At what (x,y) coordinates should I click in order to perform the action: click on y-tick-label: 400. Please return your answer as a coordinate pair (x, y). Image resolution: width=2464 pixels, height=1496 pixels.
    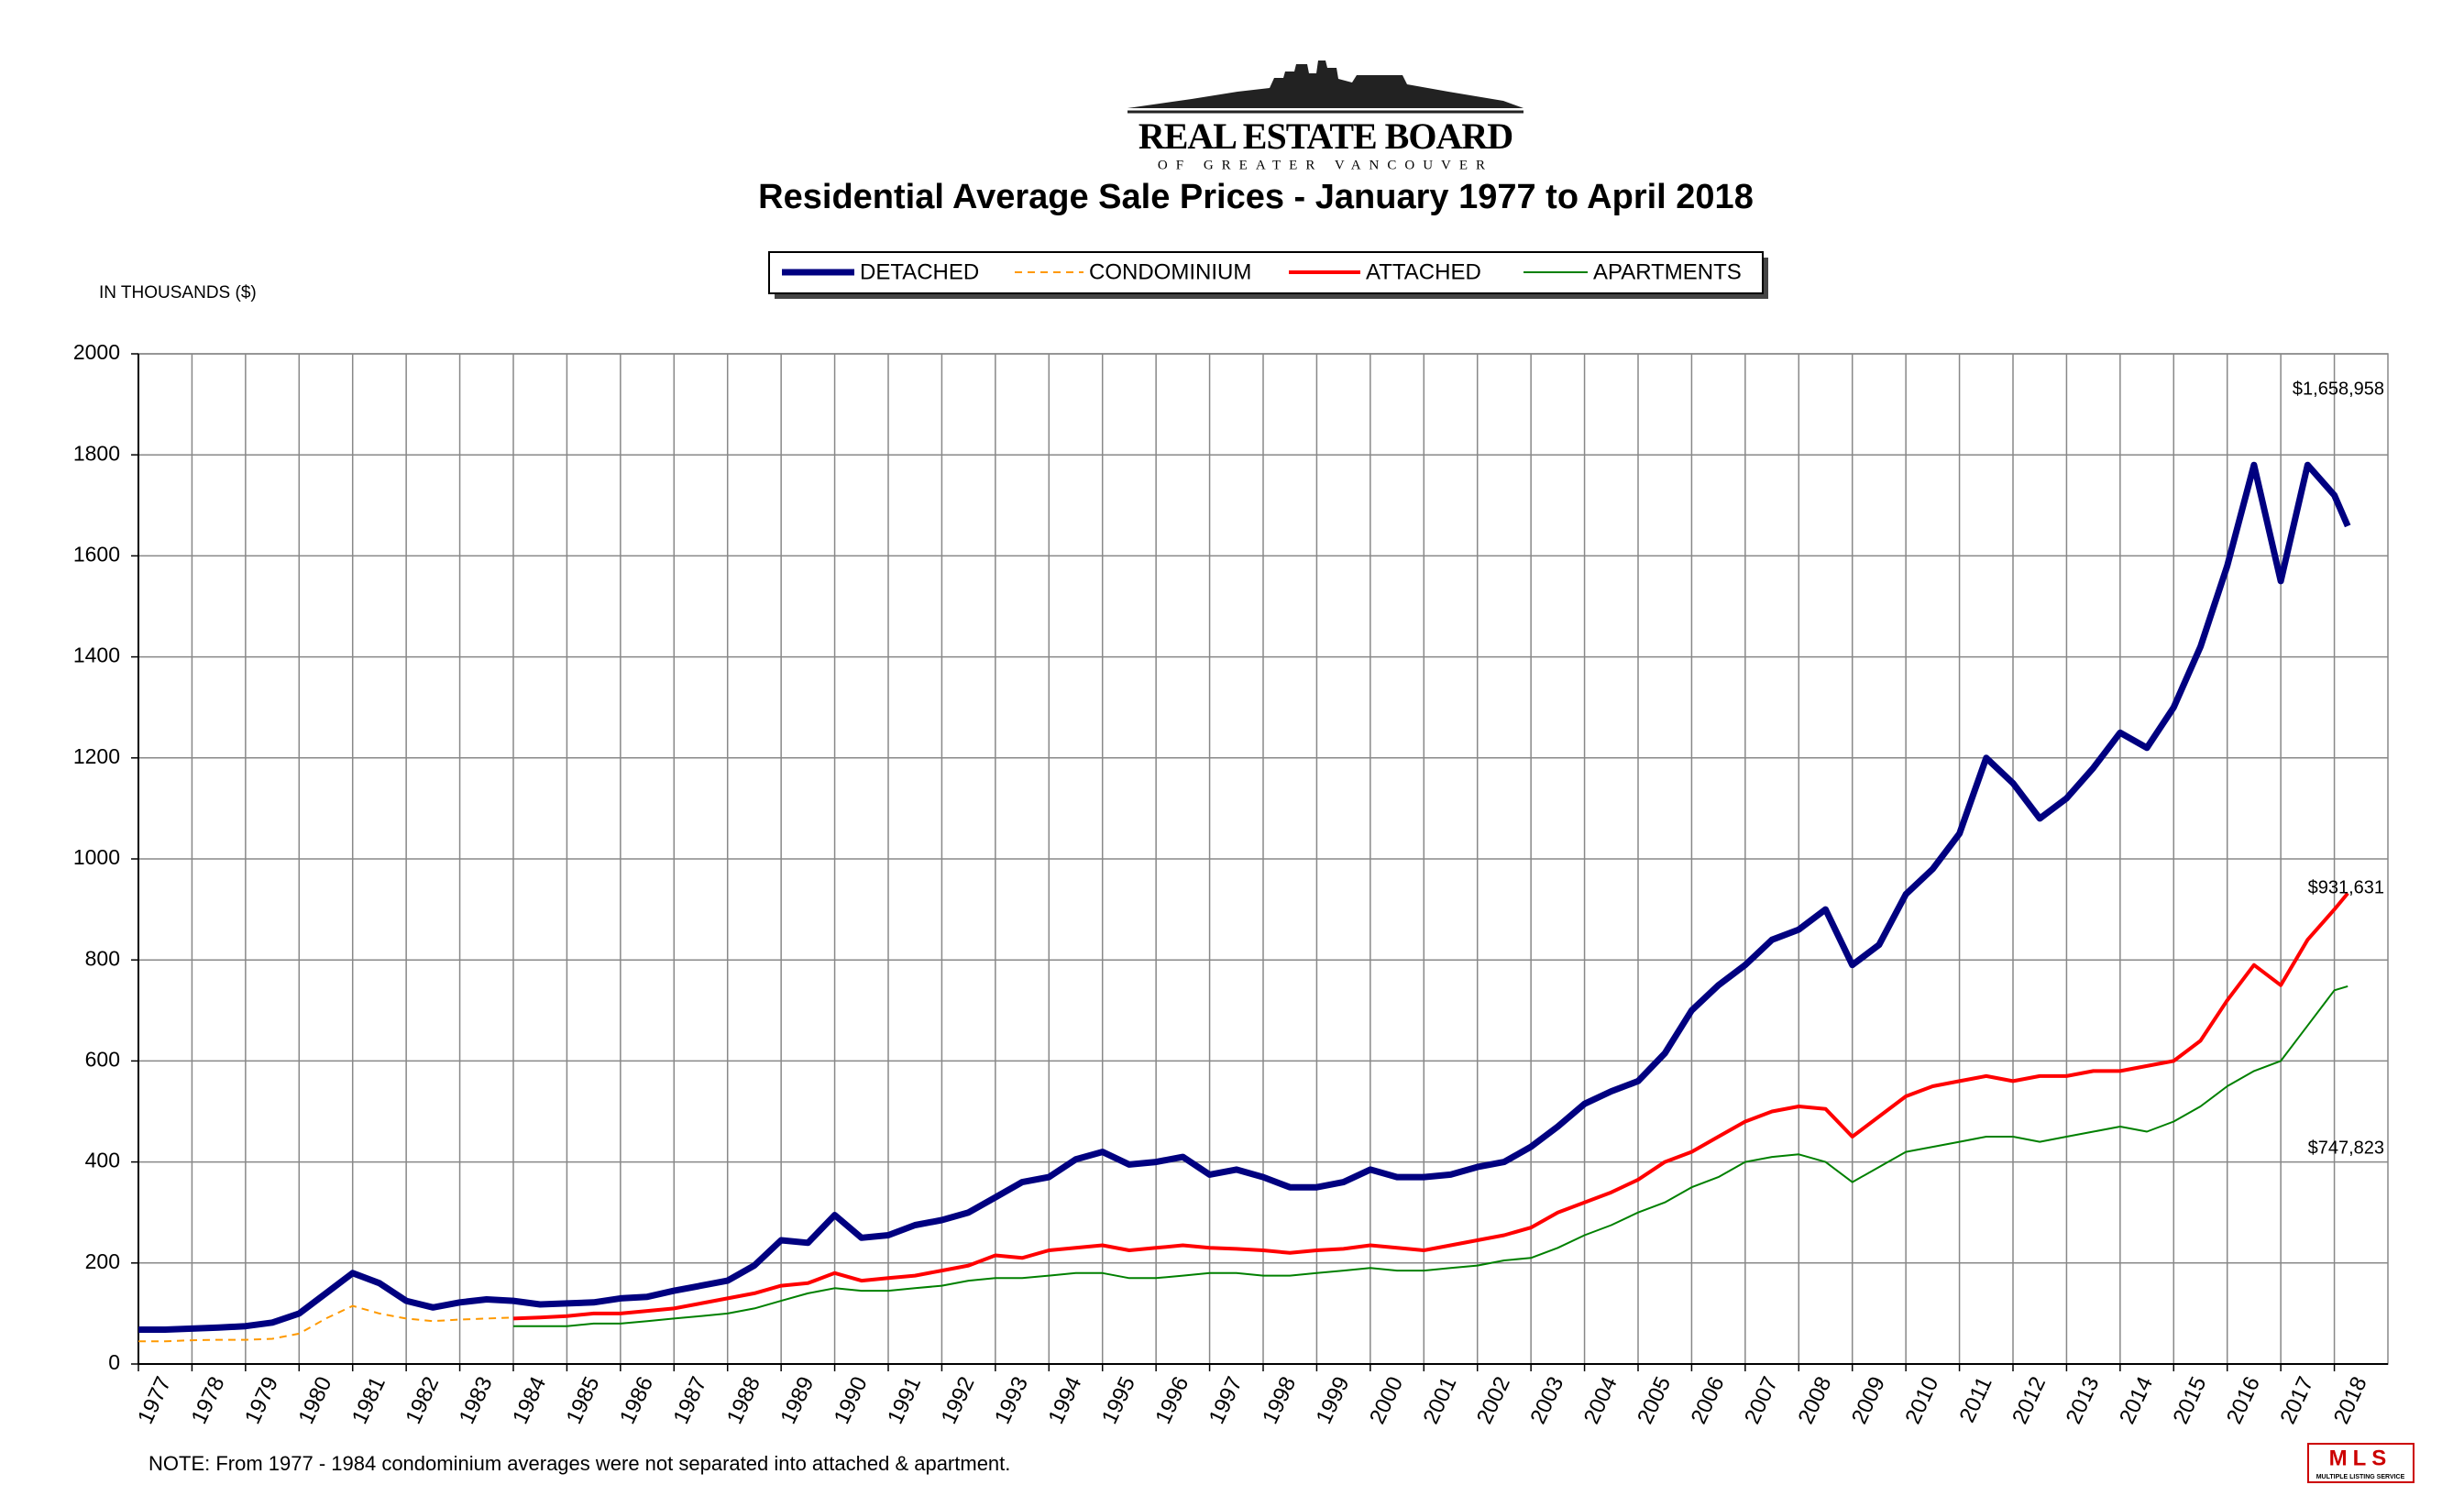
    Looking at the image, I should click on (102, 1160).